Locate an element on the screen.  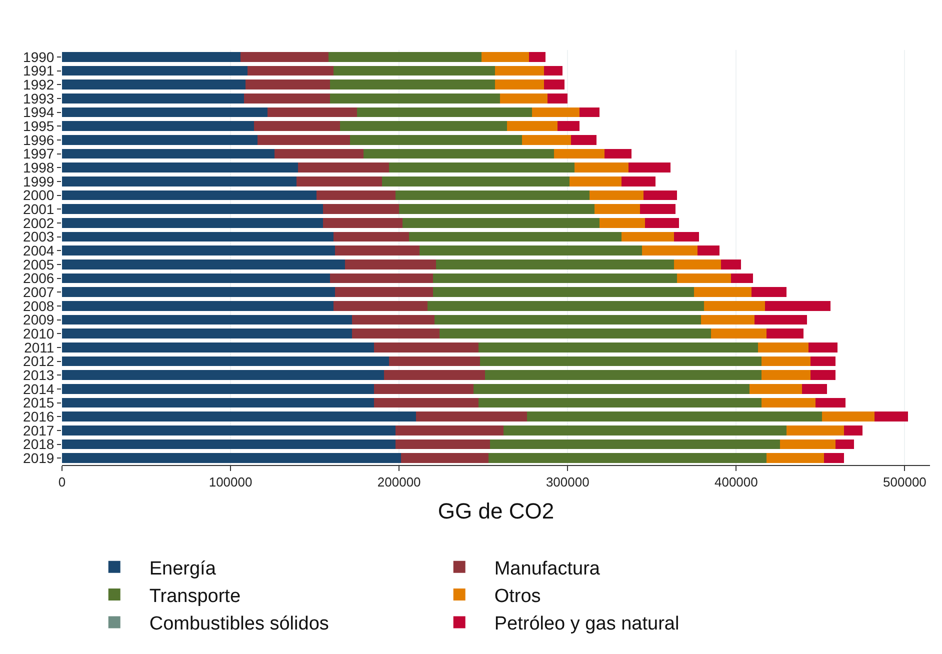
x-tick-label: 400000 is located at coordinates (736, 482).